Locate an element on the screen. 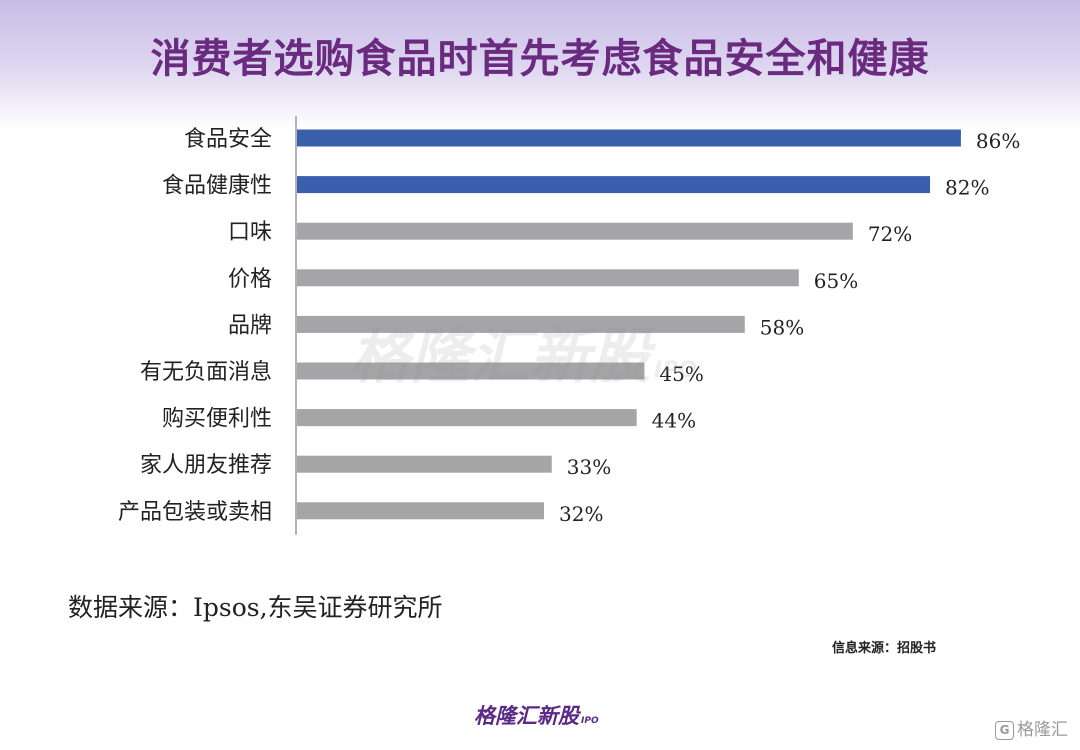  corner-logo-icon: G is located at coordinates (1004, 730).